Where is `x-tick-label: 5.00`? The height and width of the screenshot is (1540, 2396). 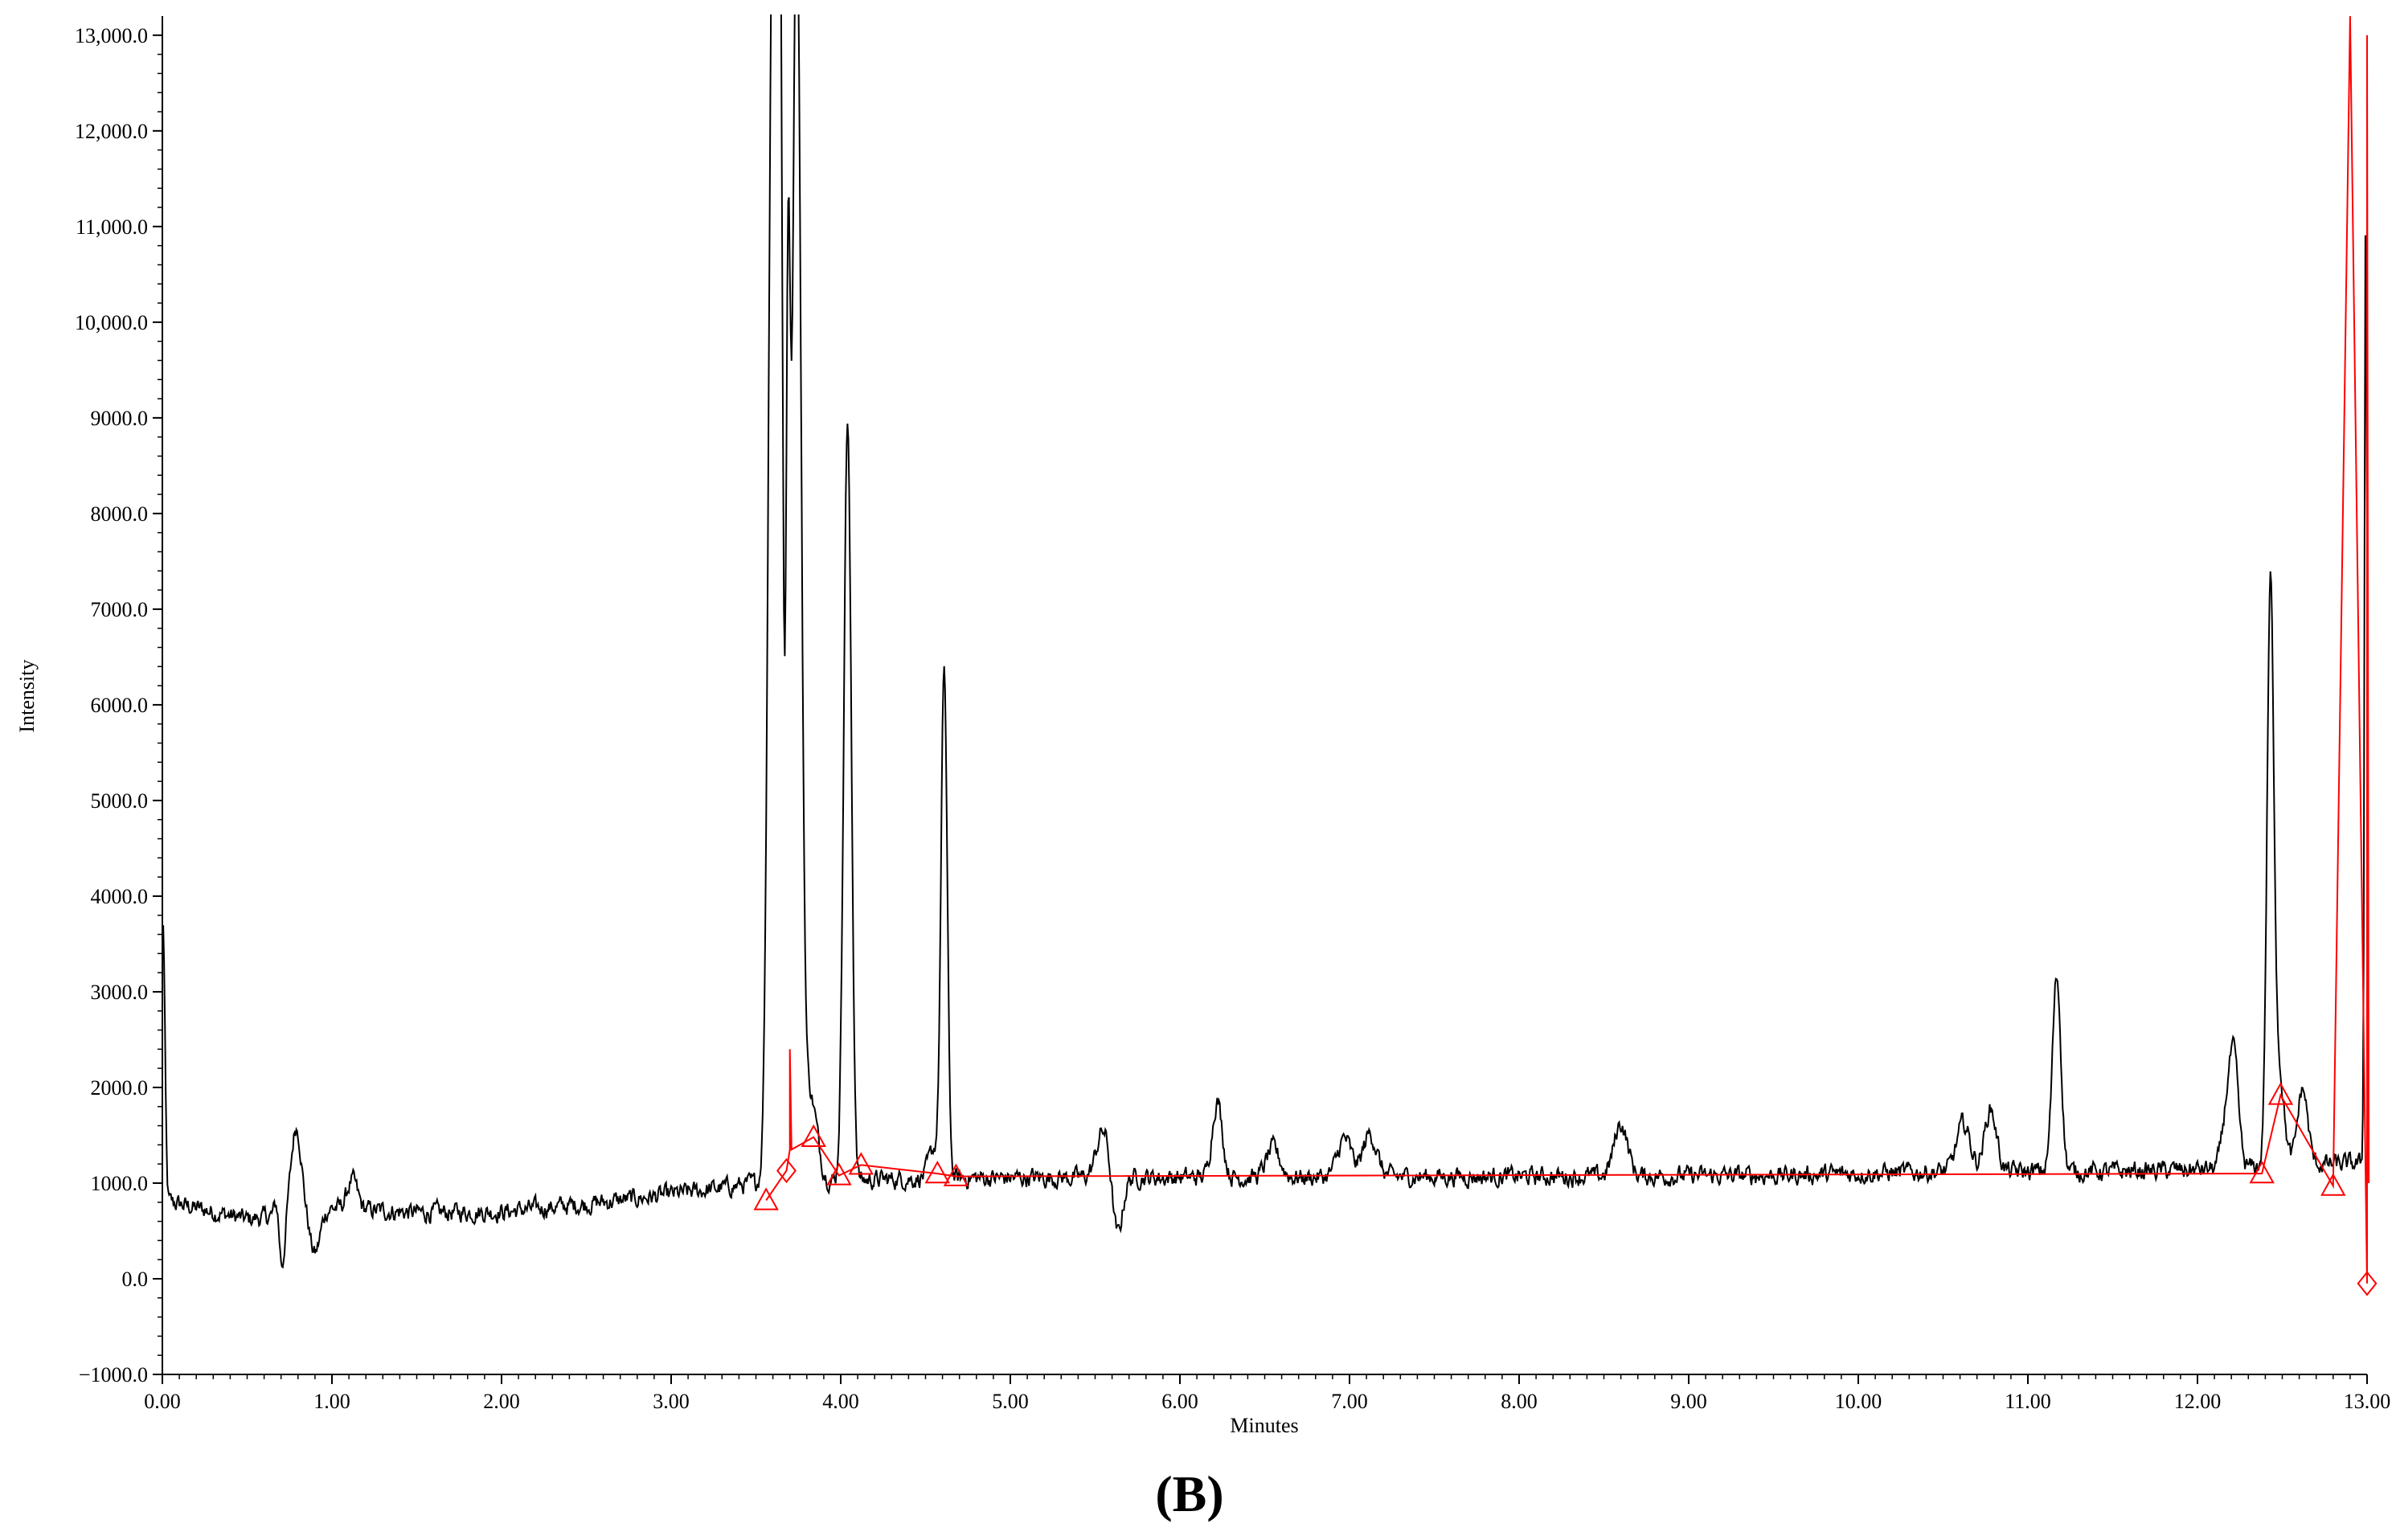 x-tick-label: 5.00 is located at coordinates (1011, 1402).